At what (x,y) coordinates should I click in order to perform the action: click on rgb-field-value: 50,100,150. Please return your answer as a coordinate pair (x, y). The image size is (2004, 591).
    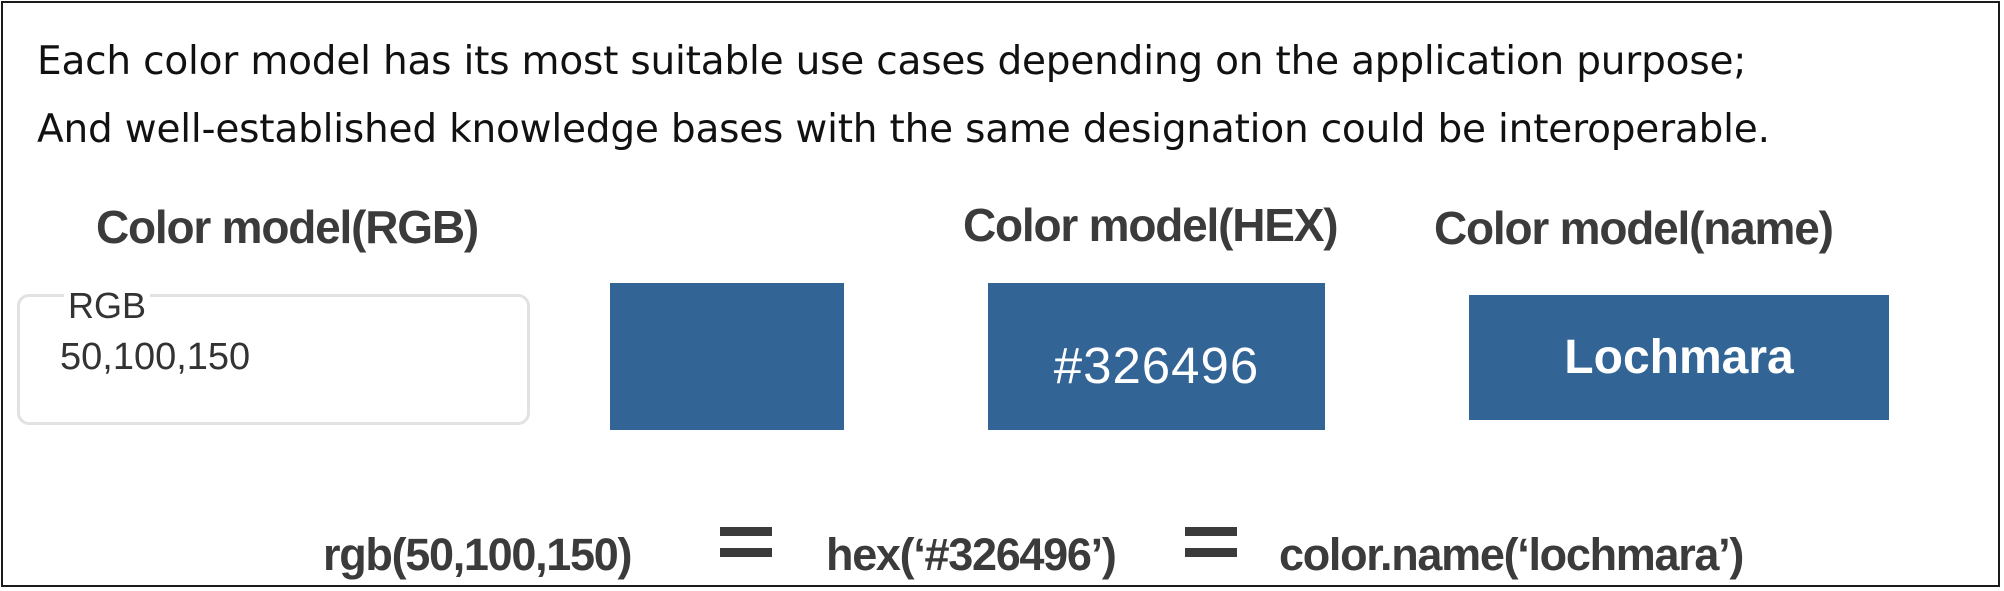
    Looking at the image, I should click on (155, 357).